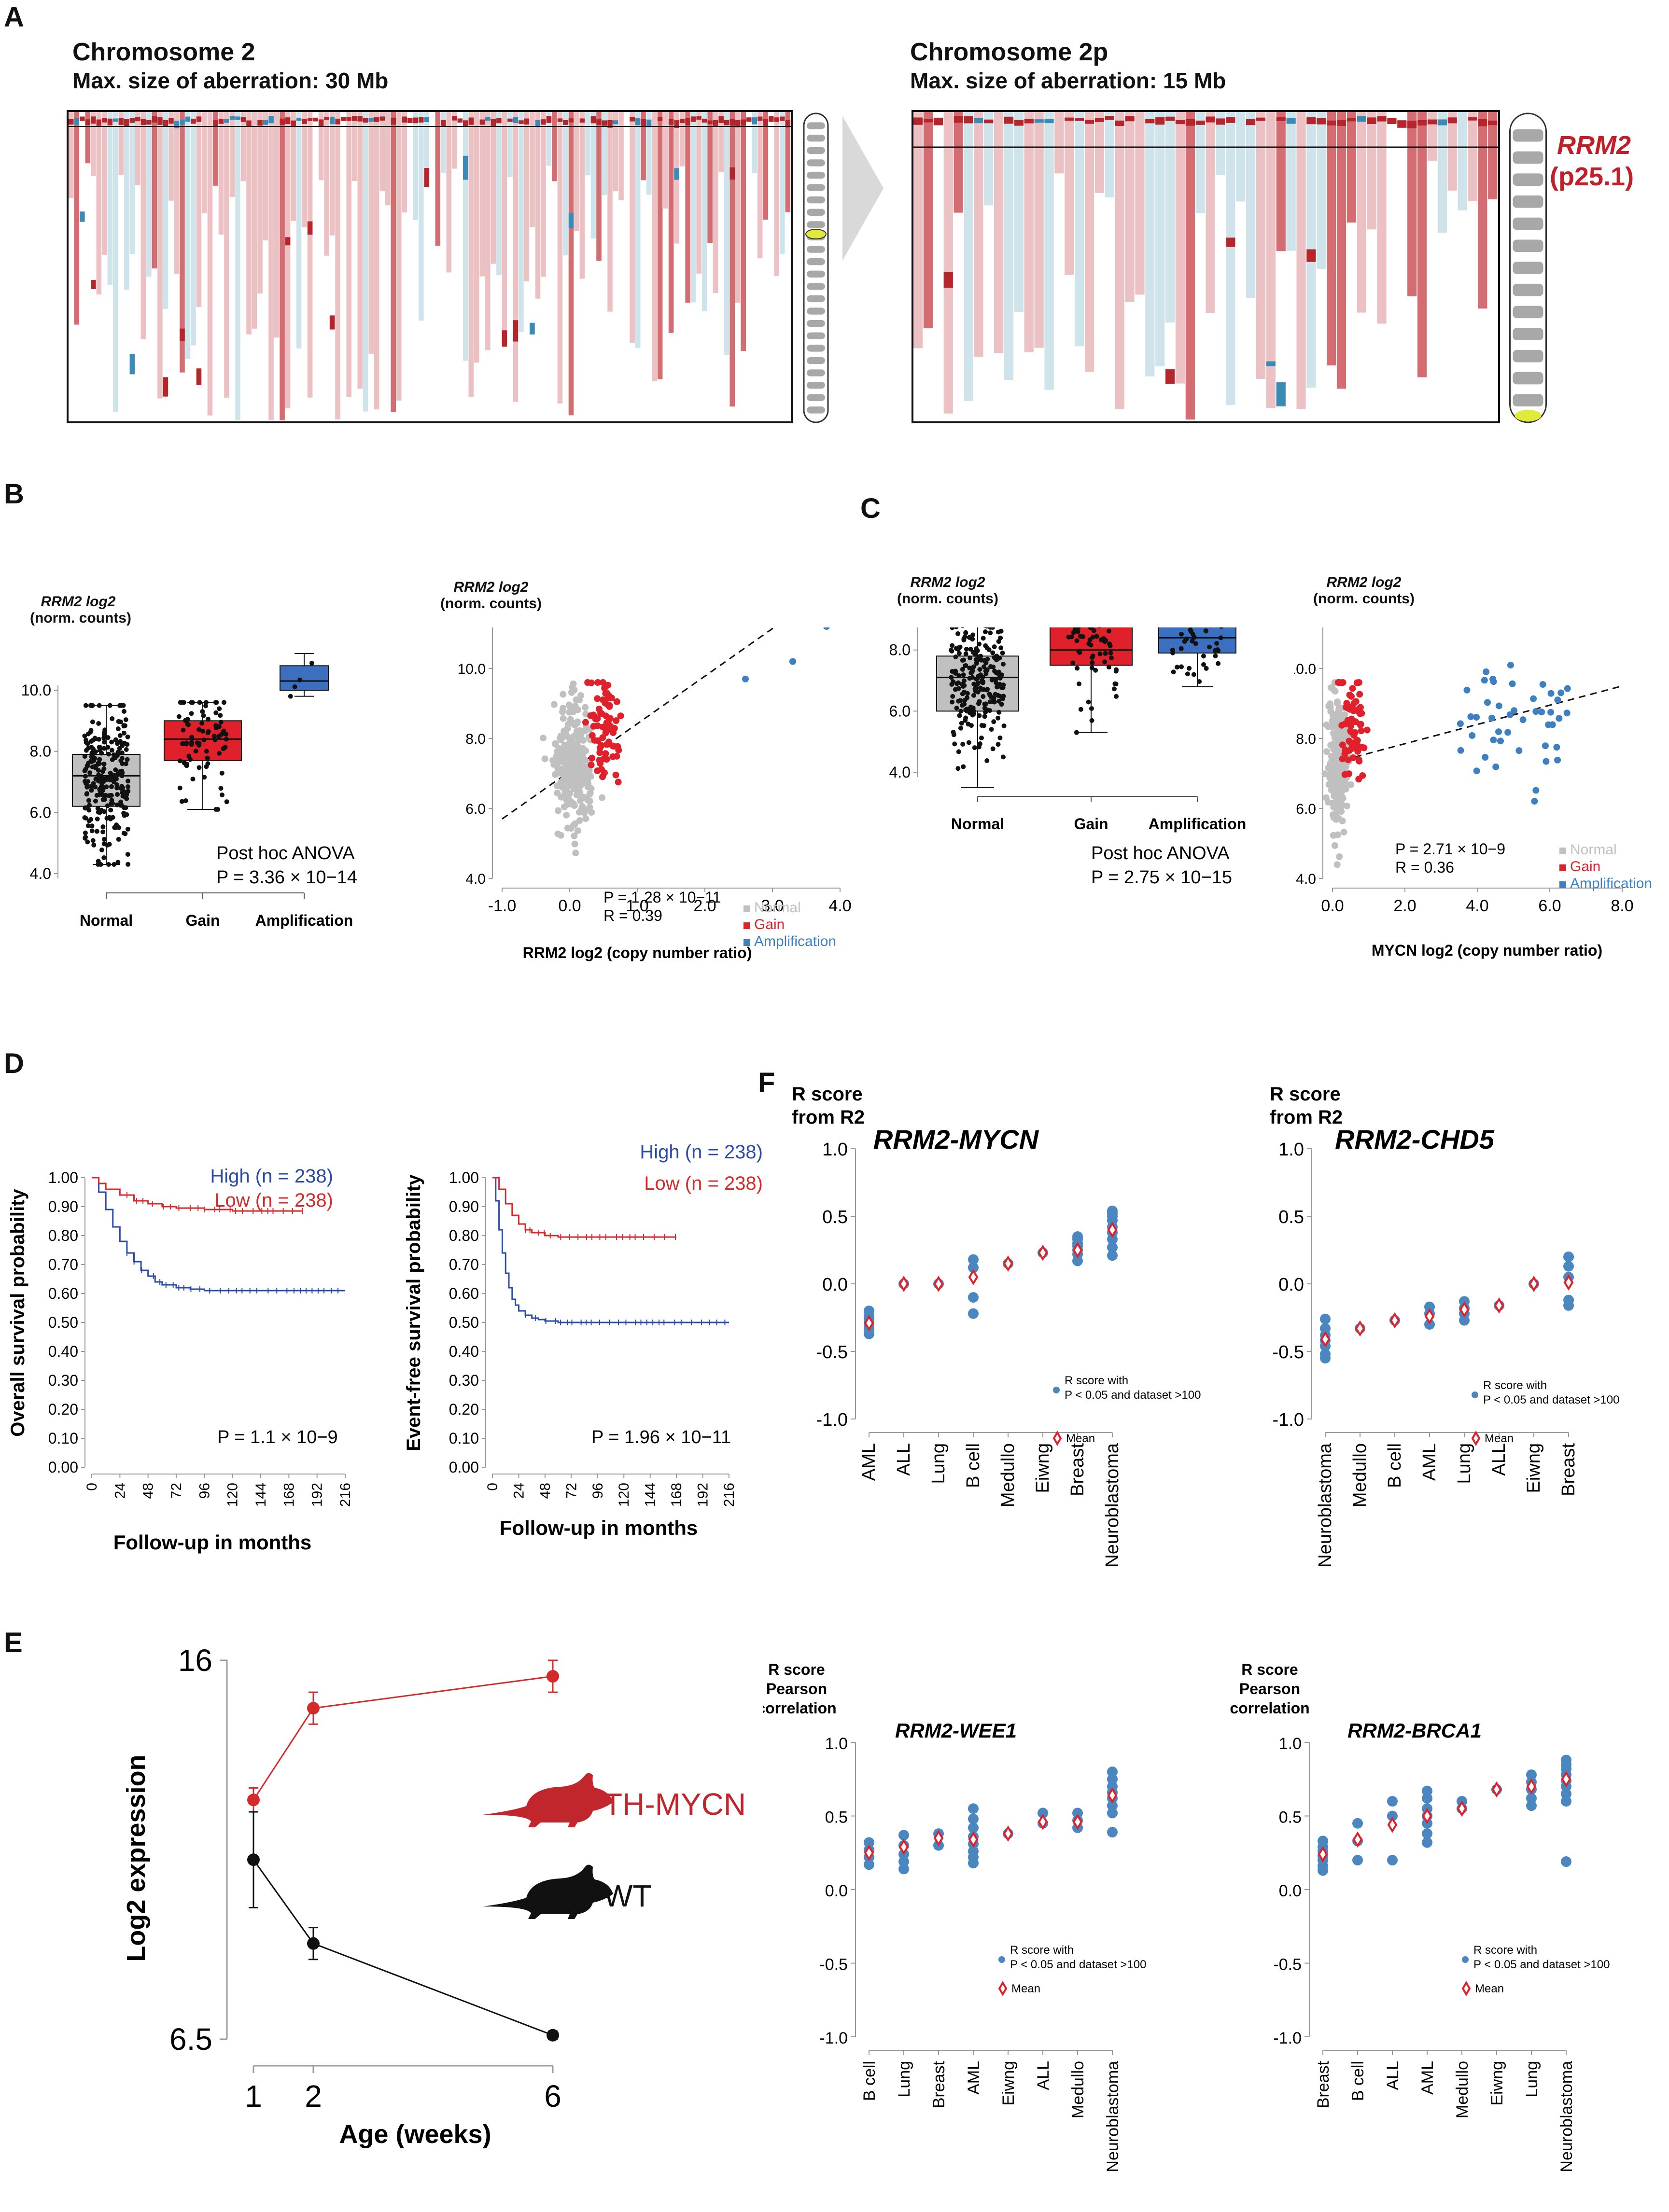 Image resolution: width=1669 pixels, height=2212 pixels. What do you see at coordinates (202, 920) in the screenshot?
I see `x-tick-label: Gain` at bounding box center [202, 920].